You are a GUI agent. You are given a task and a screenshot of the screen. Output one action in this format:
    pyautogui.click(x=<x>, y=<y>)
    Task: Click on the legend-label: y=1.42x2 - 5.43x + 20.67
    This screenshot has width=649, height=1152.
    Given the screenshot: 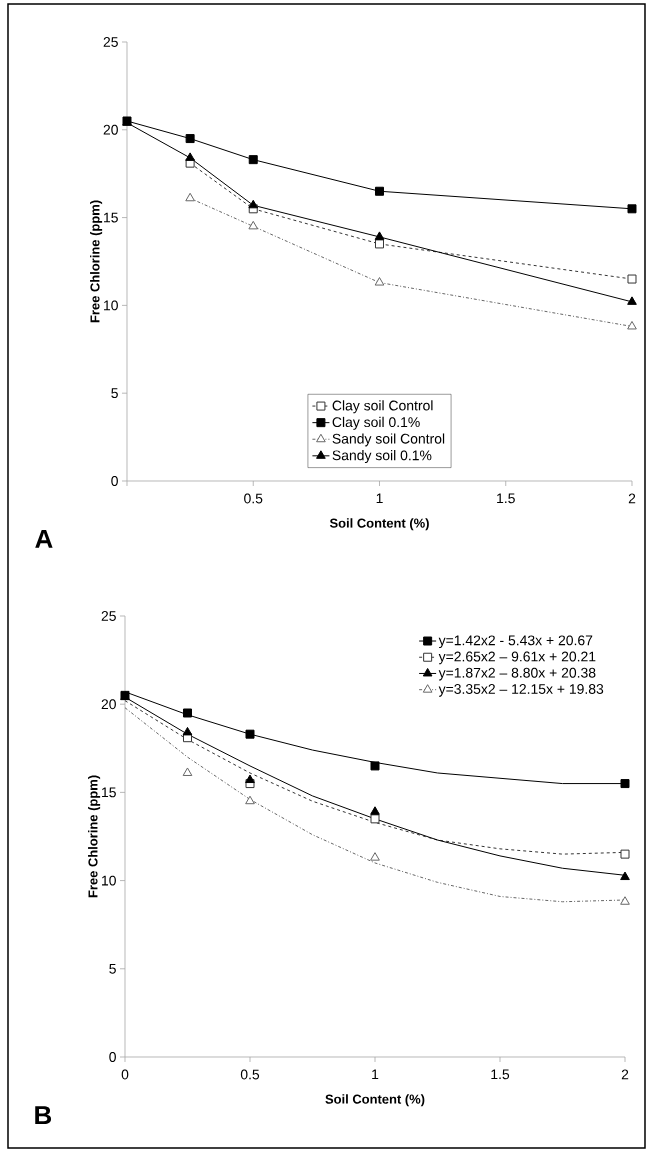 What is the action you would take?
    pyautogui.click(x=515, y=642)
    